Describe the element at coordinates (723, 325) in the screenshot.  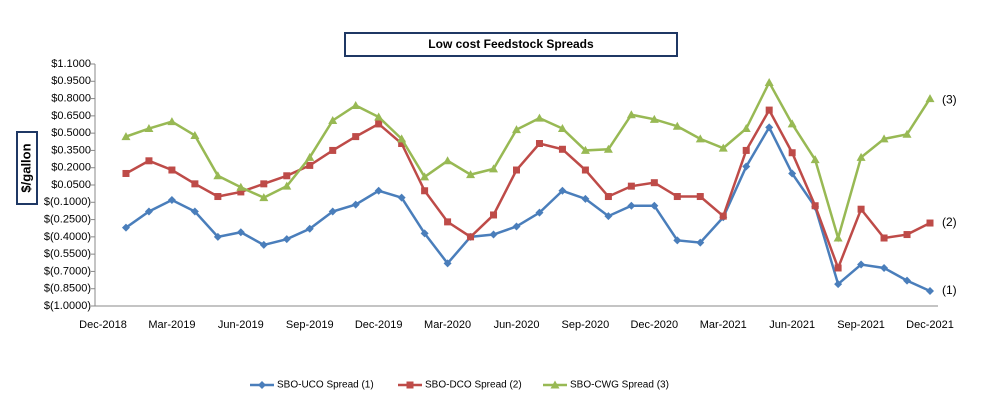
I see `x-tick-label: Mar-2021` at that location.